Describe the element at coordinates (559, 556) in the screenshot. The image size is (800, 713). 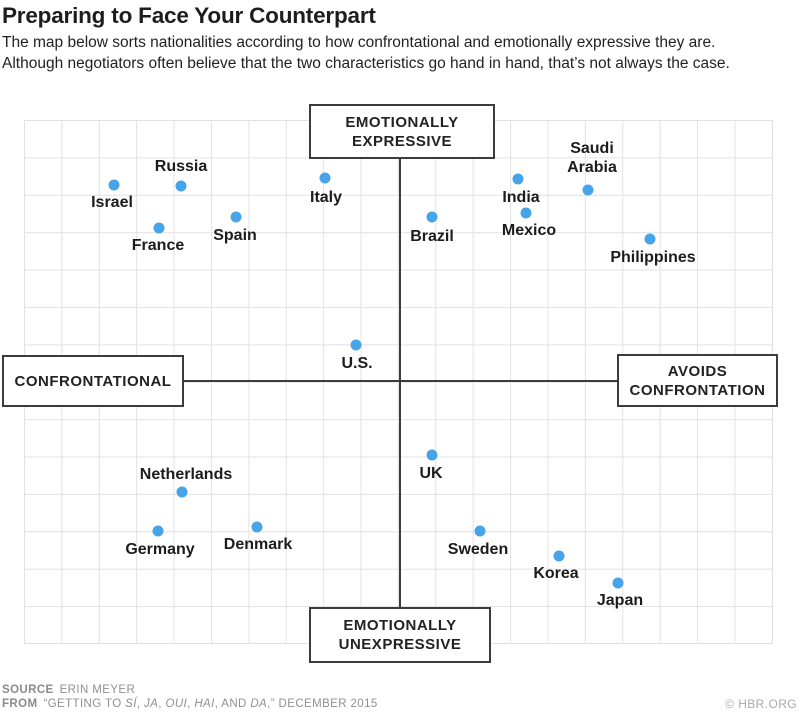
I see `data-point-korea` at that location.